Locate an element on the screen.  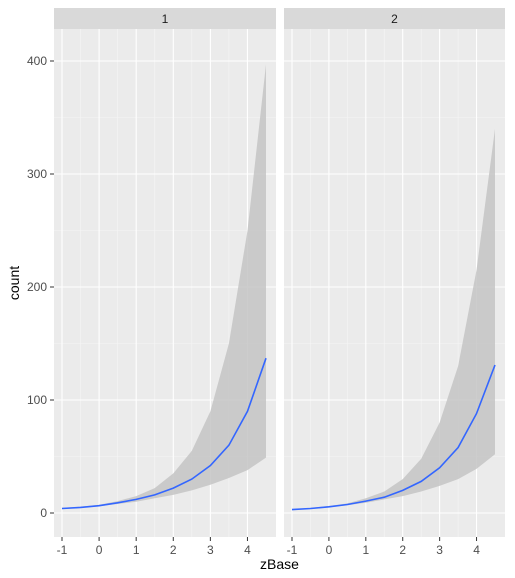
y-tick-label: 0 is located at coordinates (43, 513).